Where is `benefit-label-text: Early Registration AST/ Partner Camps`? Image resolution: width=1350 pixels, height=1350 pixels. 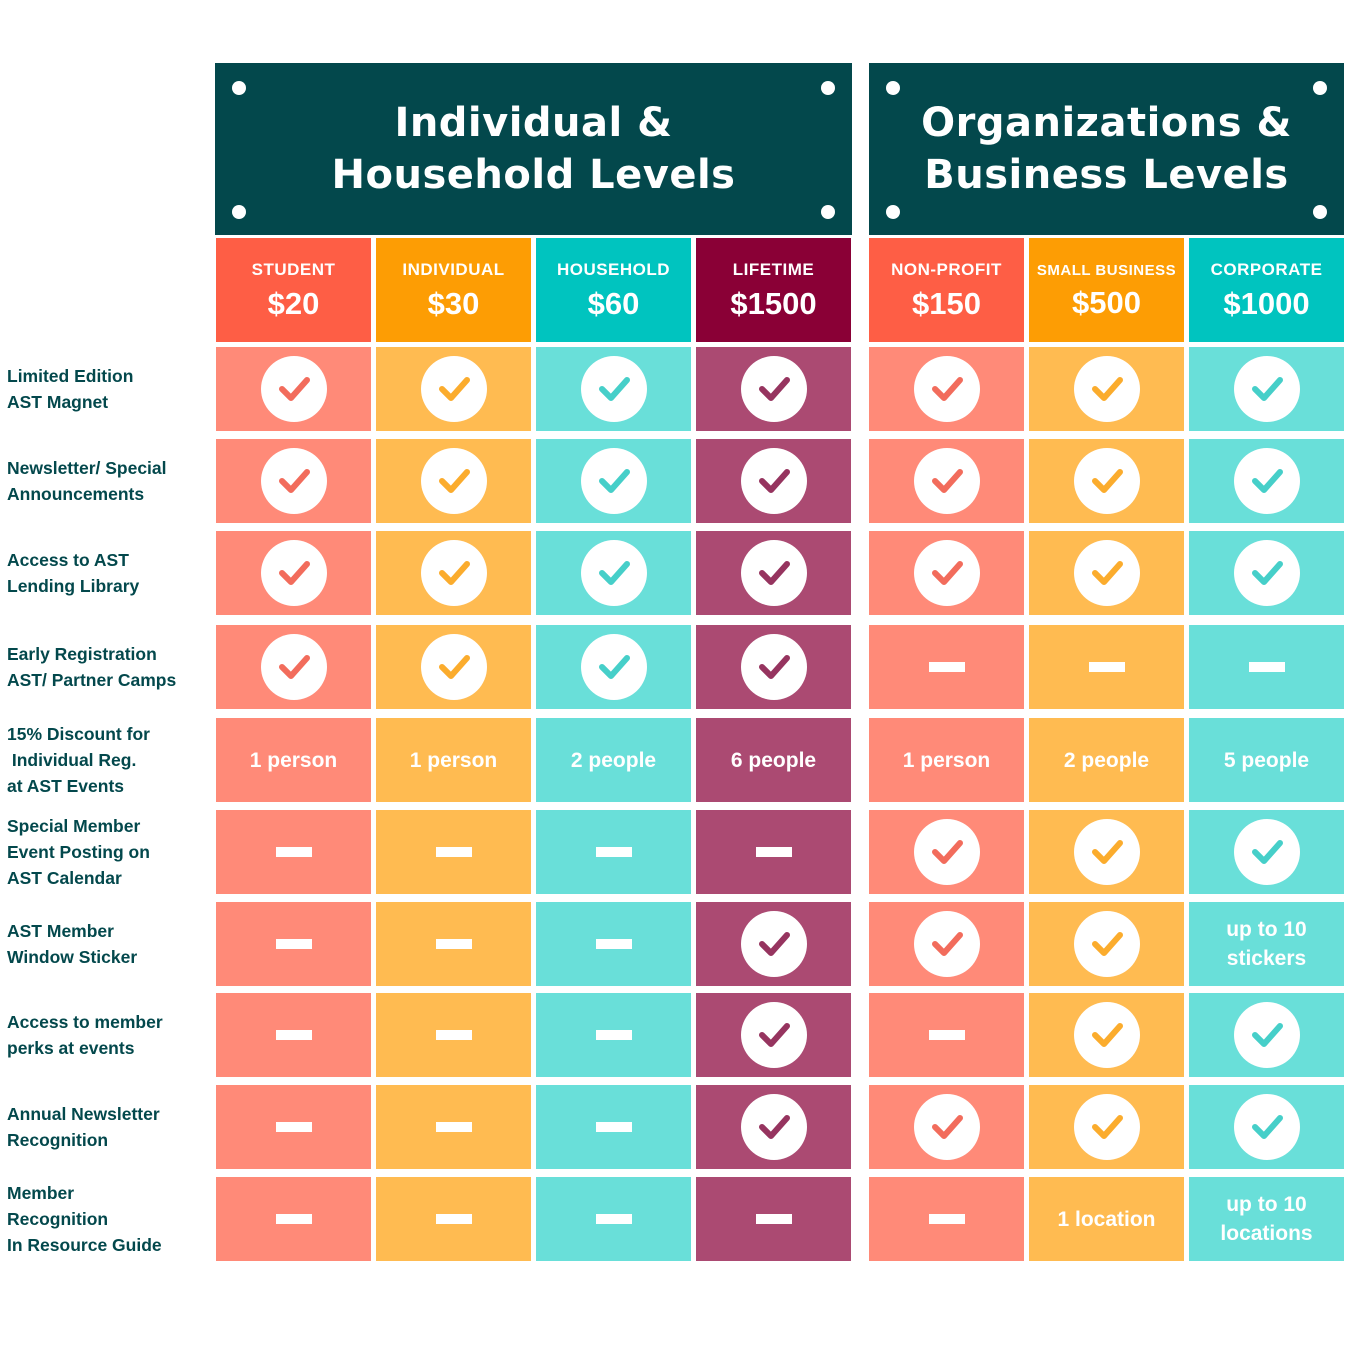 benefit-label-text: Early Registration AST/ Partner Camps is located at coordinates (92, 667).